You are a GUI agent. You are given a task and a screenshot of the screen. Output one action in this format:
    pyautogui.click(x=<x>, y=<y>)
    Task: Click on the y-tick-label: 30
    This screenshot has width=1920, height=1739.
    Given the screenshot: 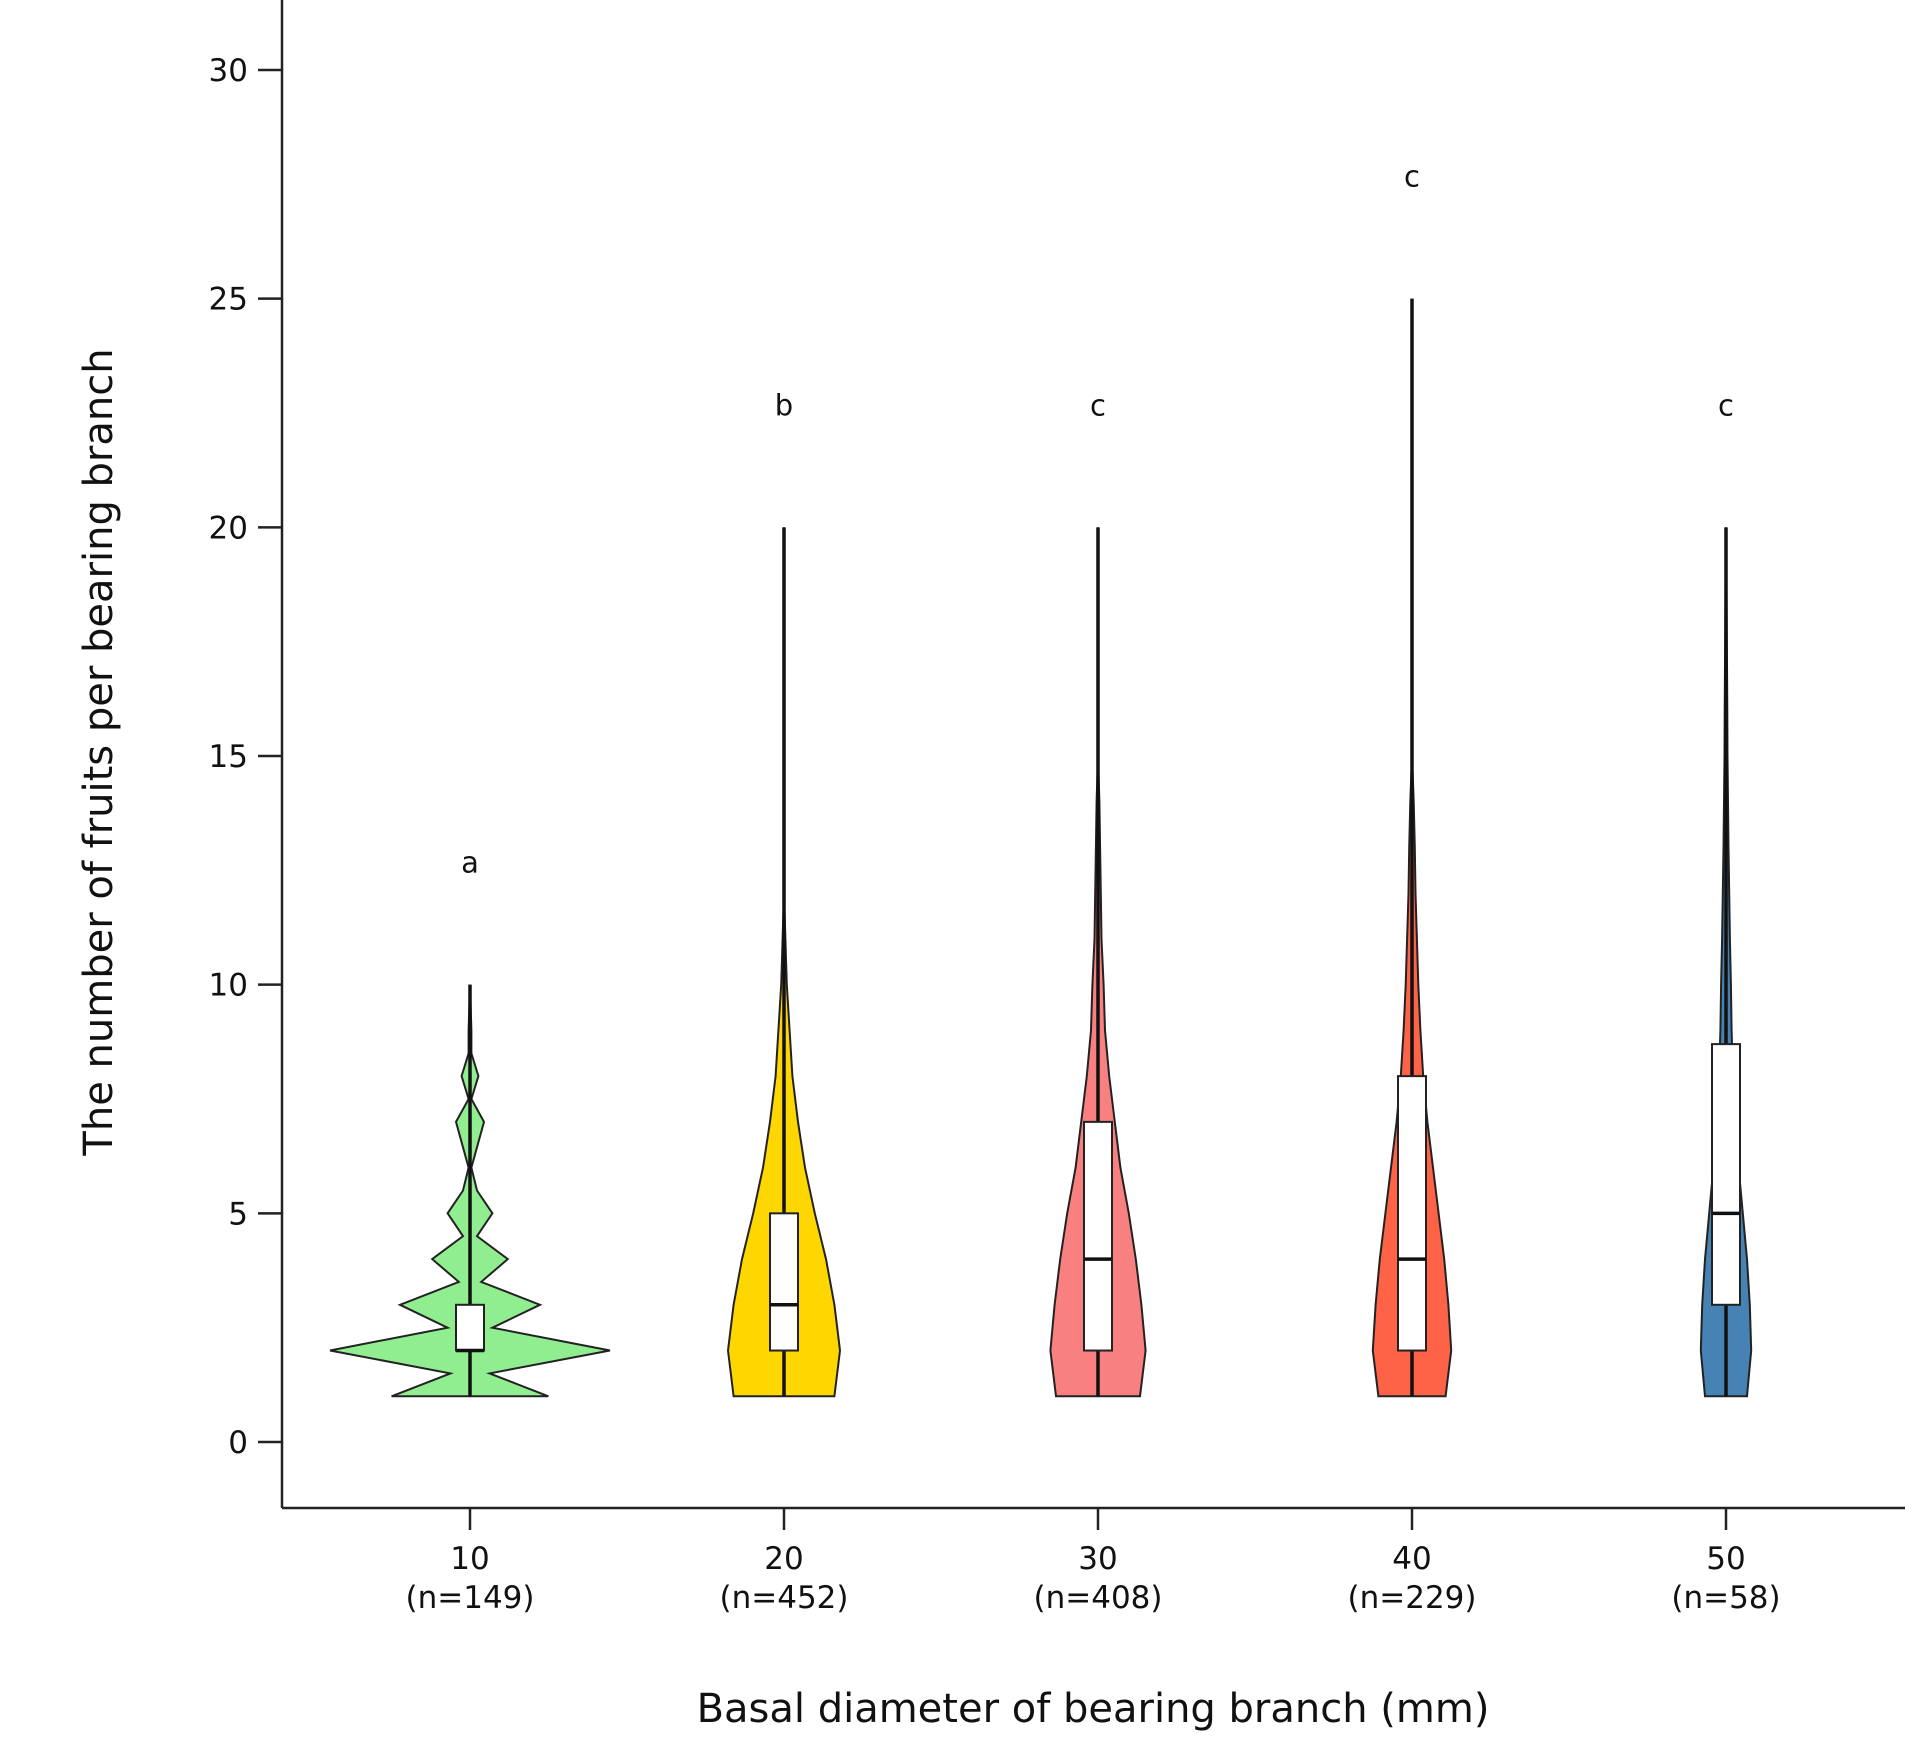 What is the action you would take?
    pyautogui.click(x=228, y=71)
    